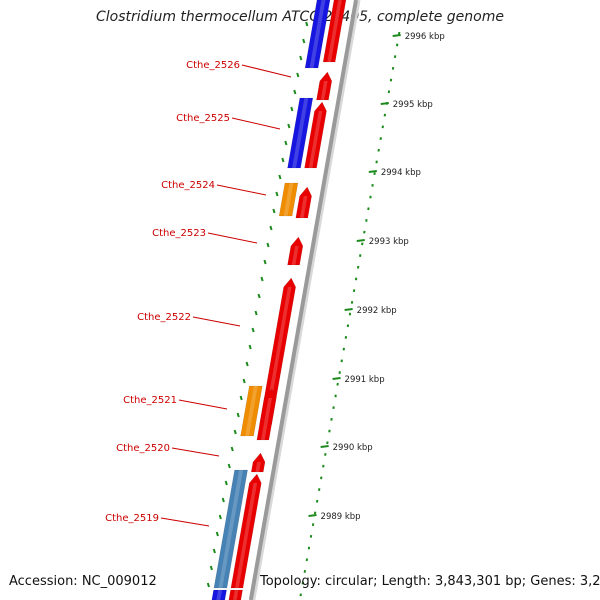  What do you see at coordinates (83, 581) in the screenshot?
I see `accession-label: Accession: NC_009012` at bounding box center [83, 581].